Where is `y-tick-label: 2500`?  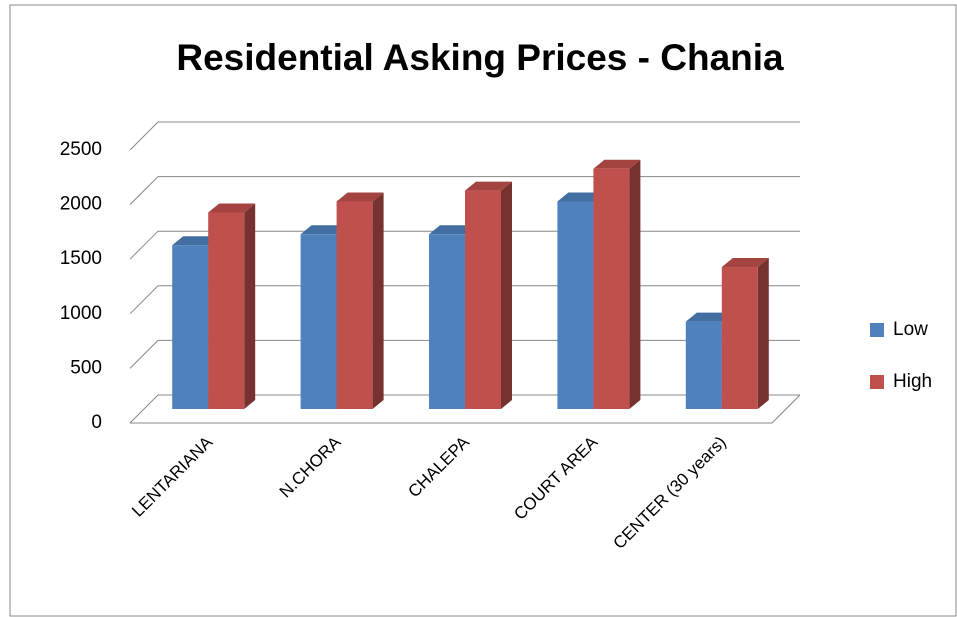
y-tick-label: 2500 is located at coordinates (81, 149).